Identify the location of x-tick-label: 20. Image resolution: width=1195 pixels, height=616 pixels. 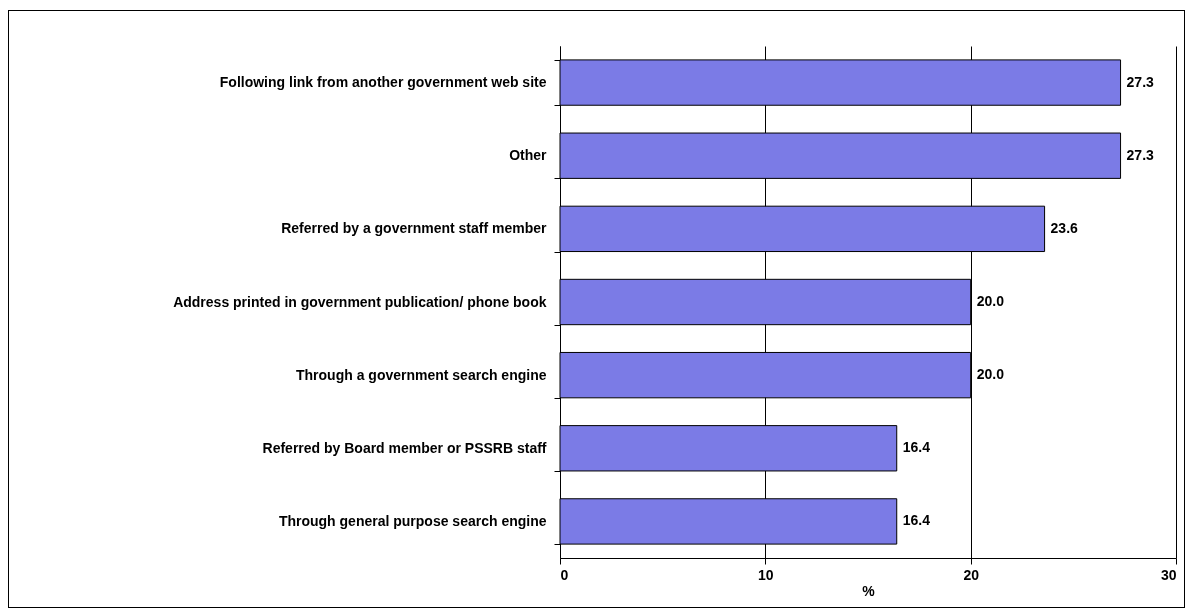
(971, 574).